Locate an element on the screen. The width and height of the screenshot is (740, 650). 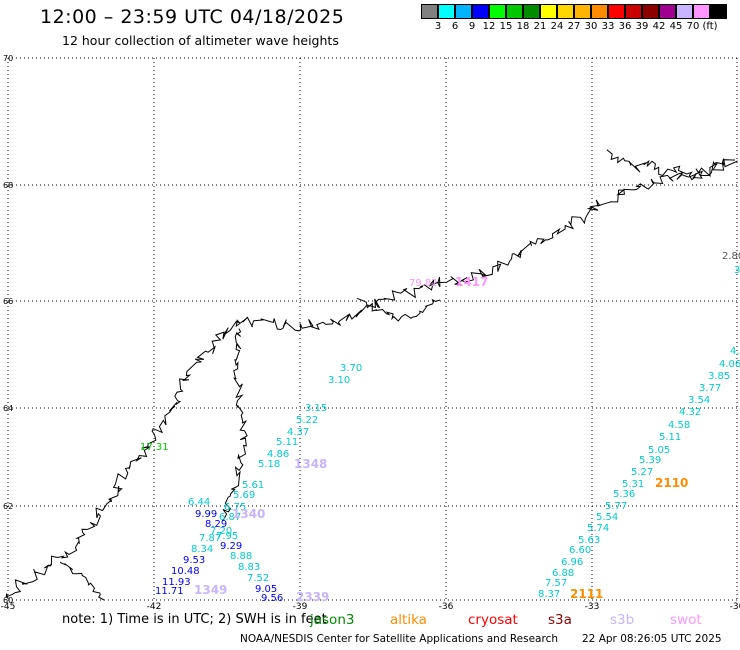
latitude-label: 68 is located at coordinates (8, 185).